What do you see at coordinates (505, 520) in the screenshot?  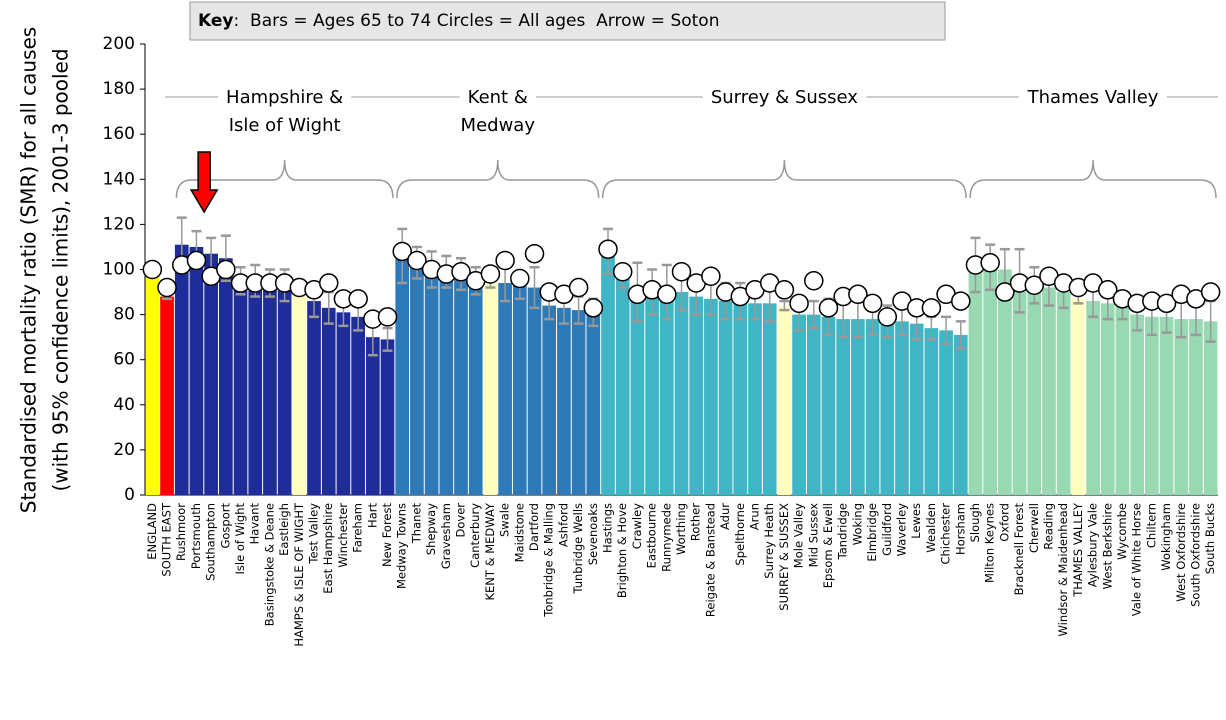 I see `x-tick-label: Swale` at bounding box center [505, 520].